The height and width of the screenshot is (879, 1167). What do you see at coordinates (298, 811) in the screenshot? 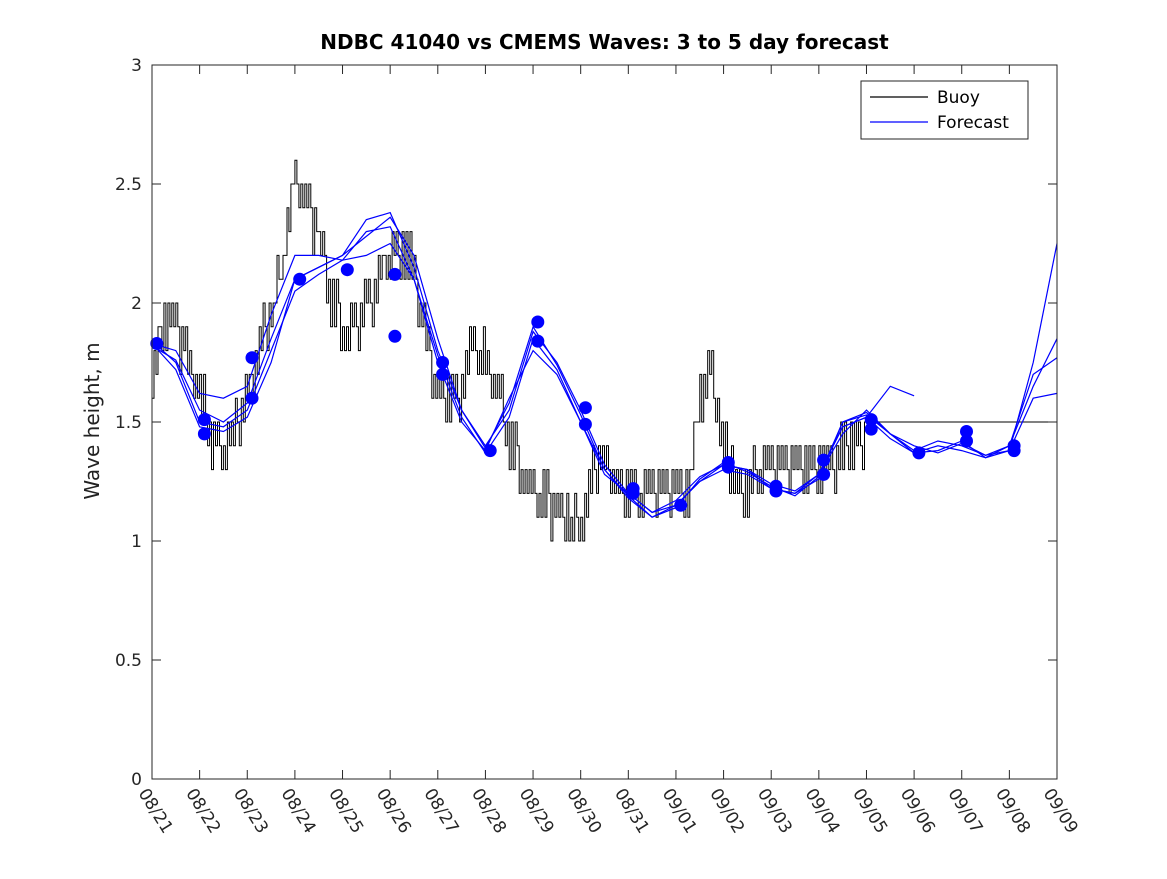
I see `x-tick-label: 08/24` at bounding box center [298, 811].